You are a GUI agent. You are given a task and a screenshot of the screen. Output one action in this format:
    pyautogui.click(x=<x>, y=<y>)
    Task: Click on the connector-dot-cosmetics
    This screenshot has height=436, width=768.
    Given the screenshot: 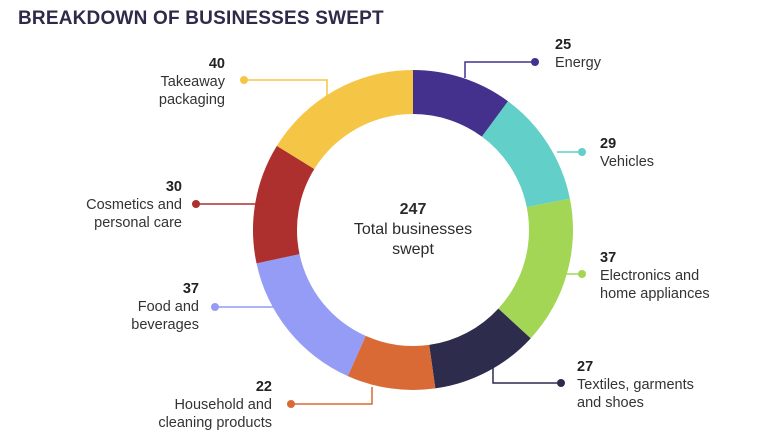 What is the action you would take?
    pyautogui.click(x=196, y=204)
    